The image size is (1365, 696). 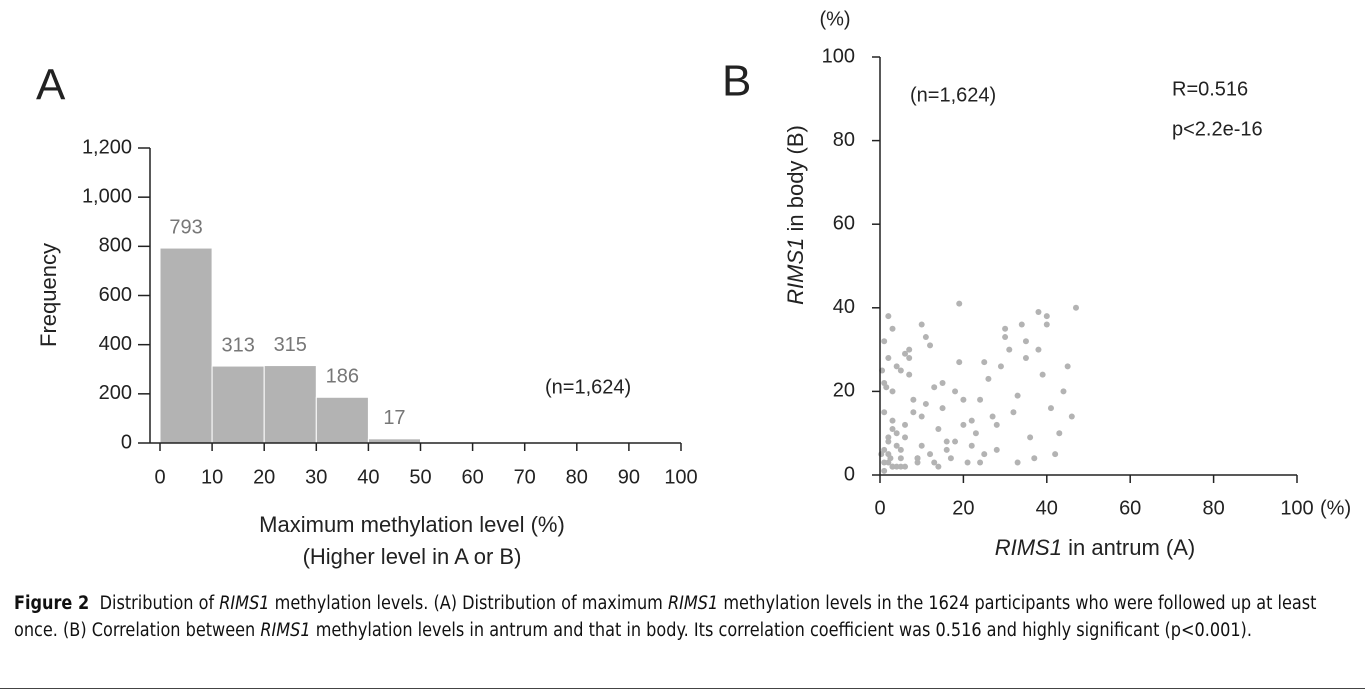 I want to click on x-tick-label: 90, so click(x=629, y=477).